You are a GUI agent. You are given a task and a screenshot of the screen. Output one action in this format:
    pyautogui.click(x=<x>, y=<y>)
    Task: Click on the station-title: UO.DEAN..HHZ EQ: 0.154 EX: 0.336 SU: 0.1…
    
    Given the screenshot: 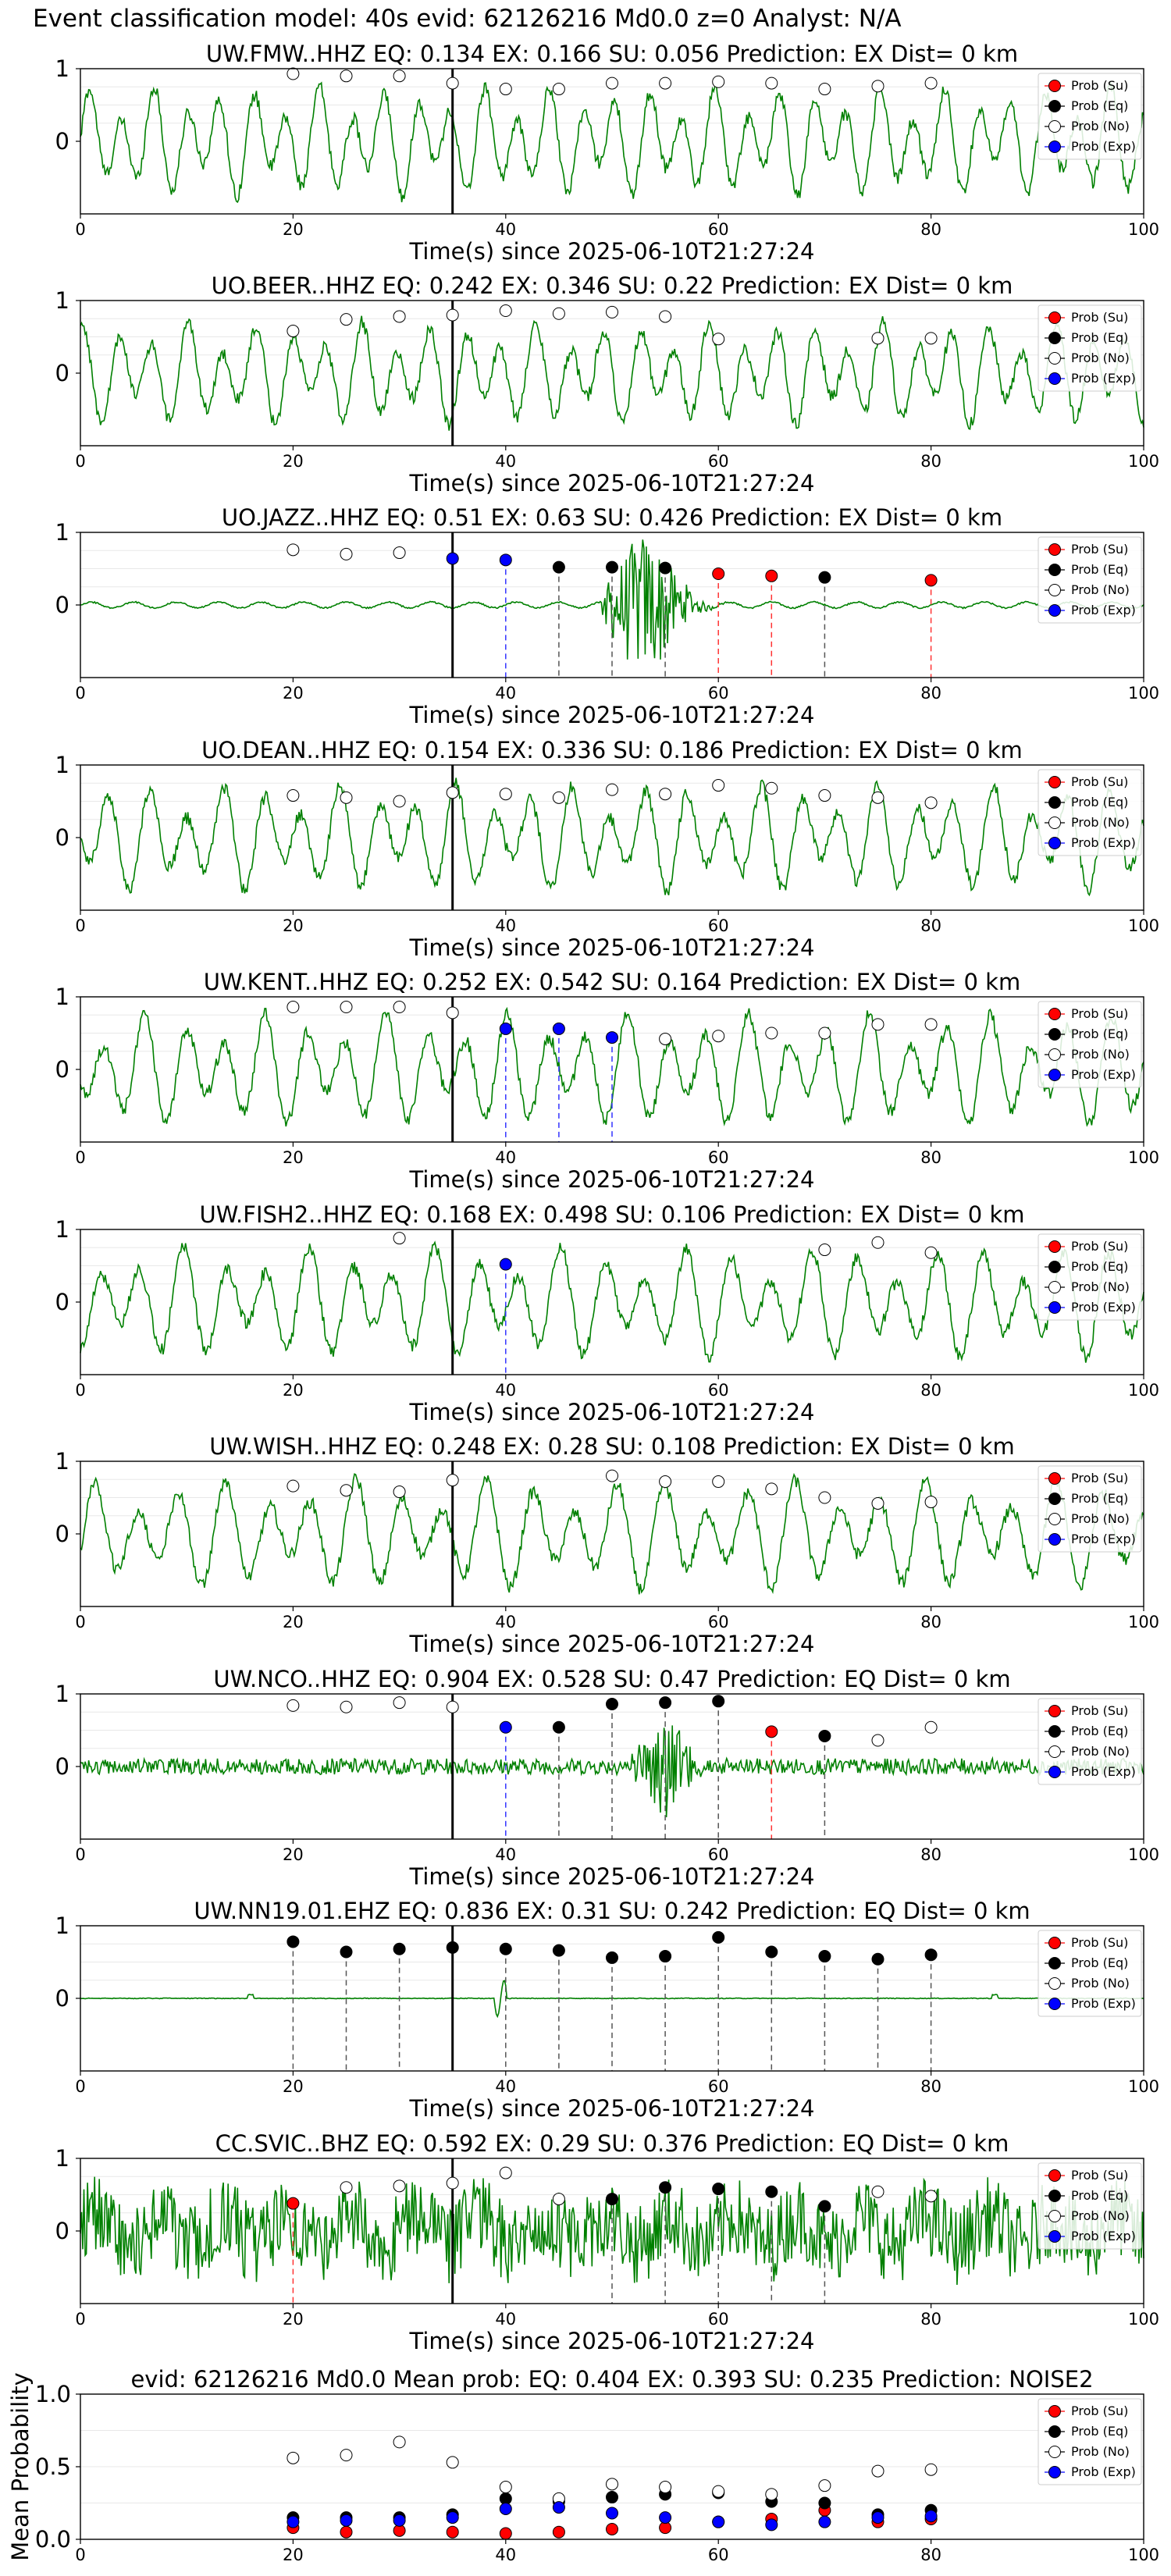 What is the action you would take?
    pyautogui.click(x=612, y=750)
    